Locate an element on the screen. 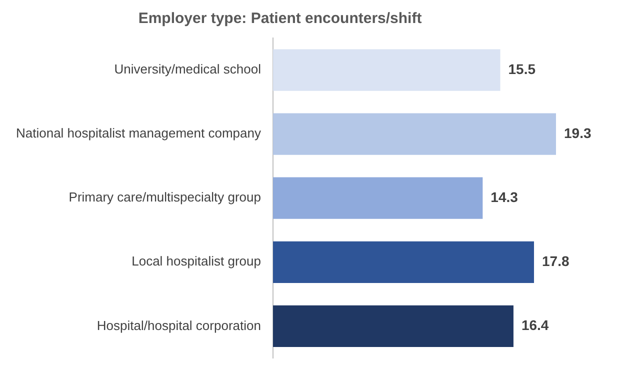  data-label: 15.5 is located at coordinates (522, 68).